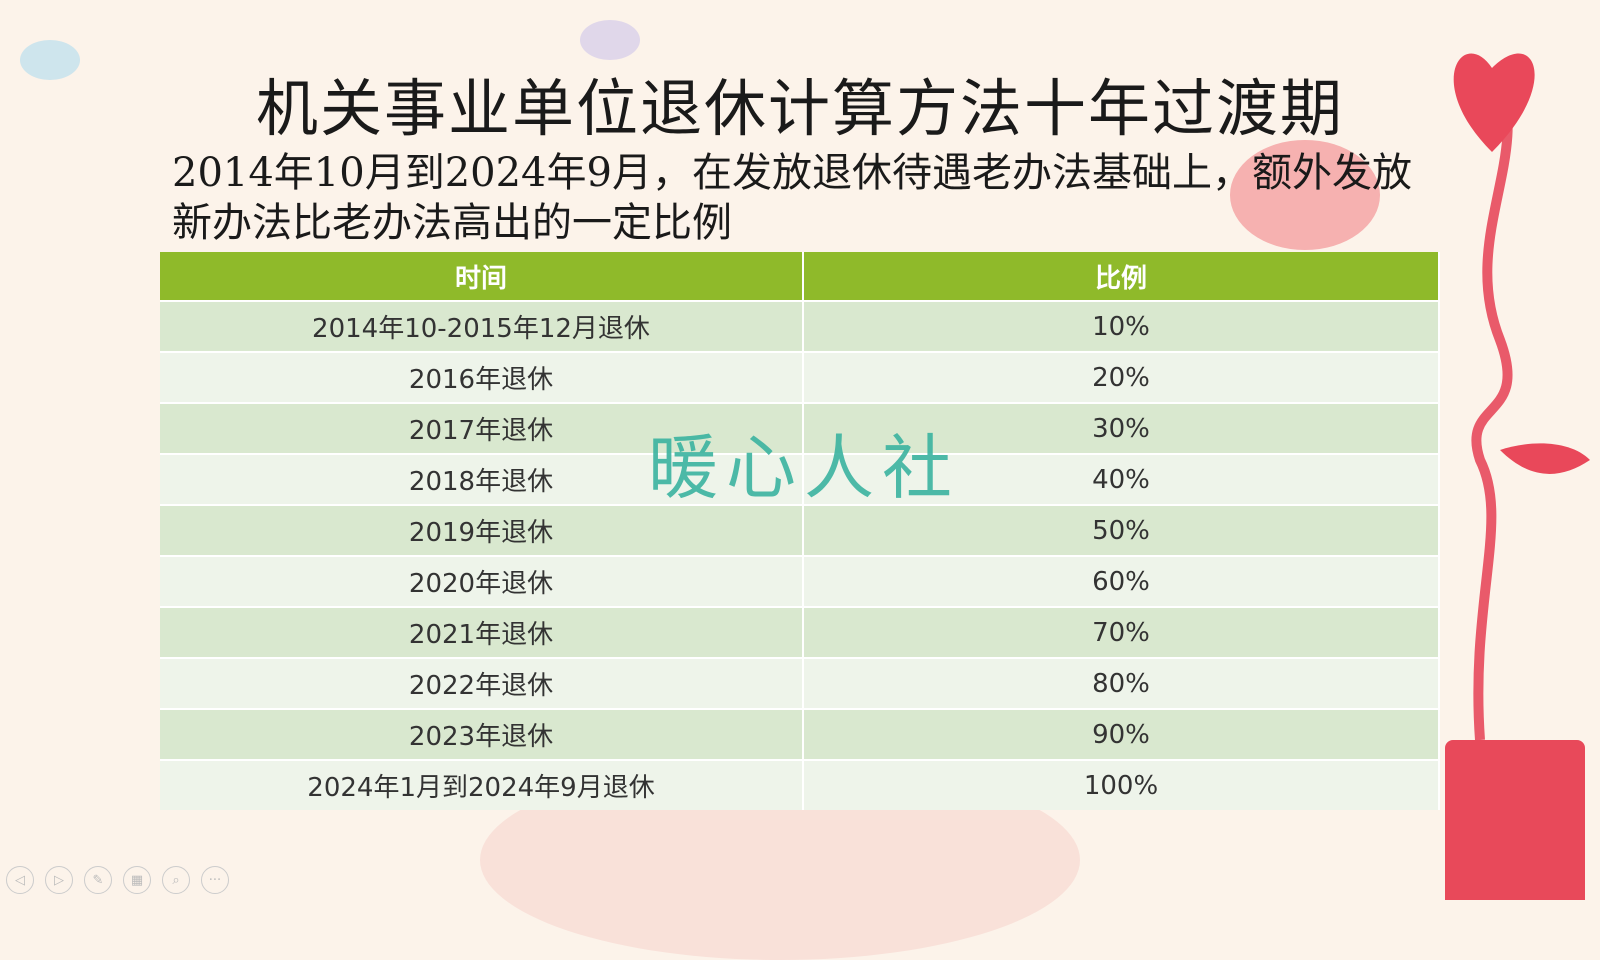 The height and width of the screenshot is (960, 1600). I want to click on table-row: 2021年退休 70%, so click(800, 632).